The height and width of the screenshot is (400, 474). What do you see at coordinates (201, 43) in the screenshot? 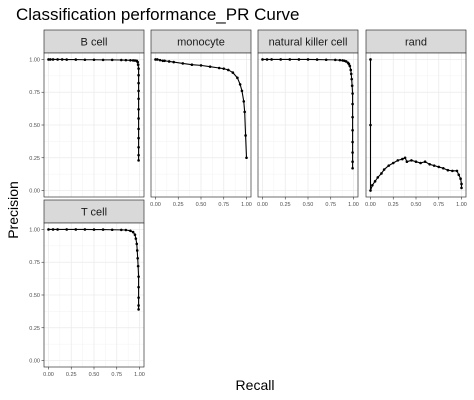
I see `facet-strip-label: monocyte` at bounding box center [201, 43].